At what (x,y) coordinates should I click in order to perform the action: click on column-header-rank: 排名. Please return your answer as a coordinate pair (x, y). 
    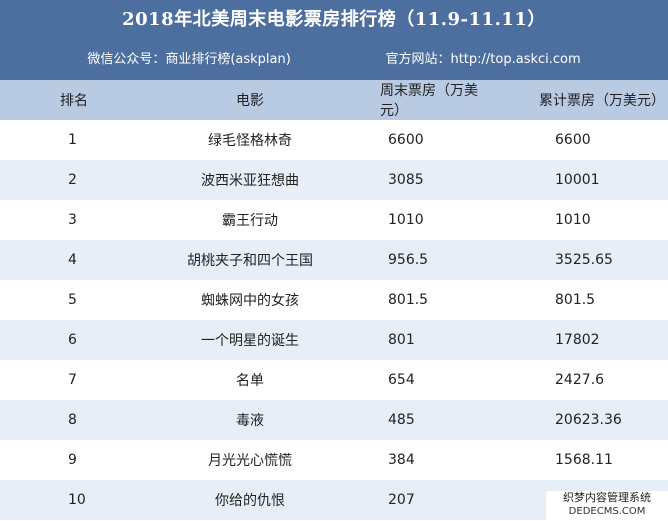
    Looking at the image, I should click on (65, 100).